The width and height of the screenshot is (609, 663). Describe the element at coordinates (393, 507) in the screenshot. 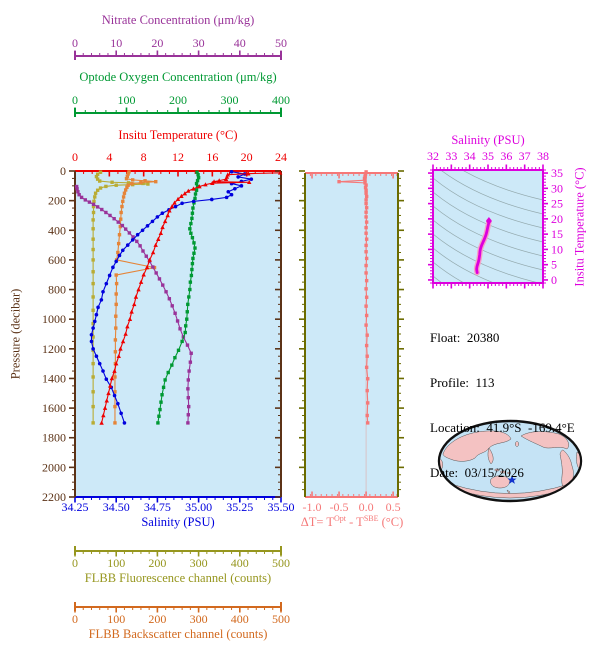

I see `tick-label: 0.5` at that location.